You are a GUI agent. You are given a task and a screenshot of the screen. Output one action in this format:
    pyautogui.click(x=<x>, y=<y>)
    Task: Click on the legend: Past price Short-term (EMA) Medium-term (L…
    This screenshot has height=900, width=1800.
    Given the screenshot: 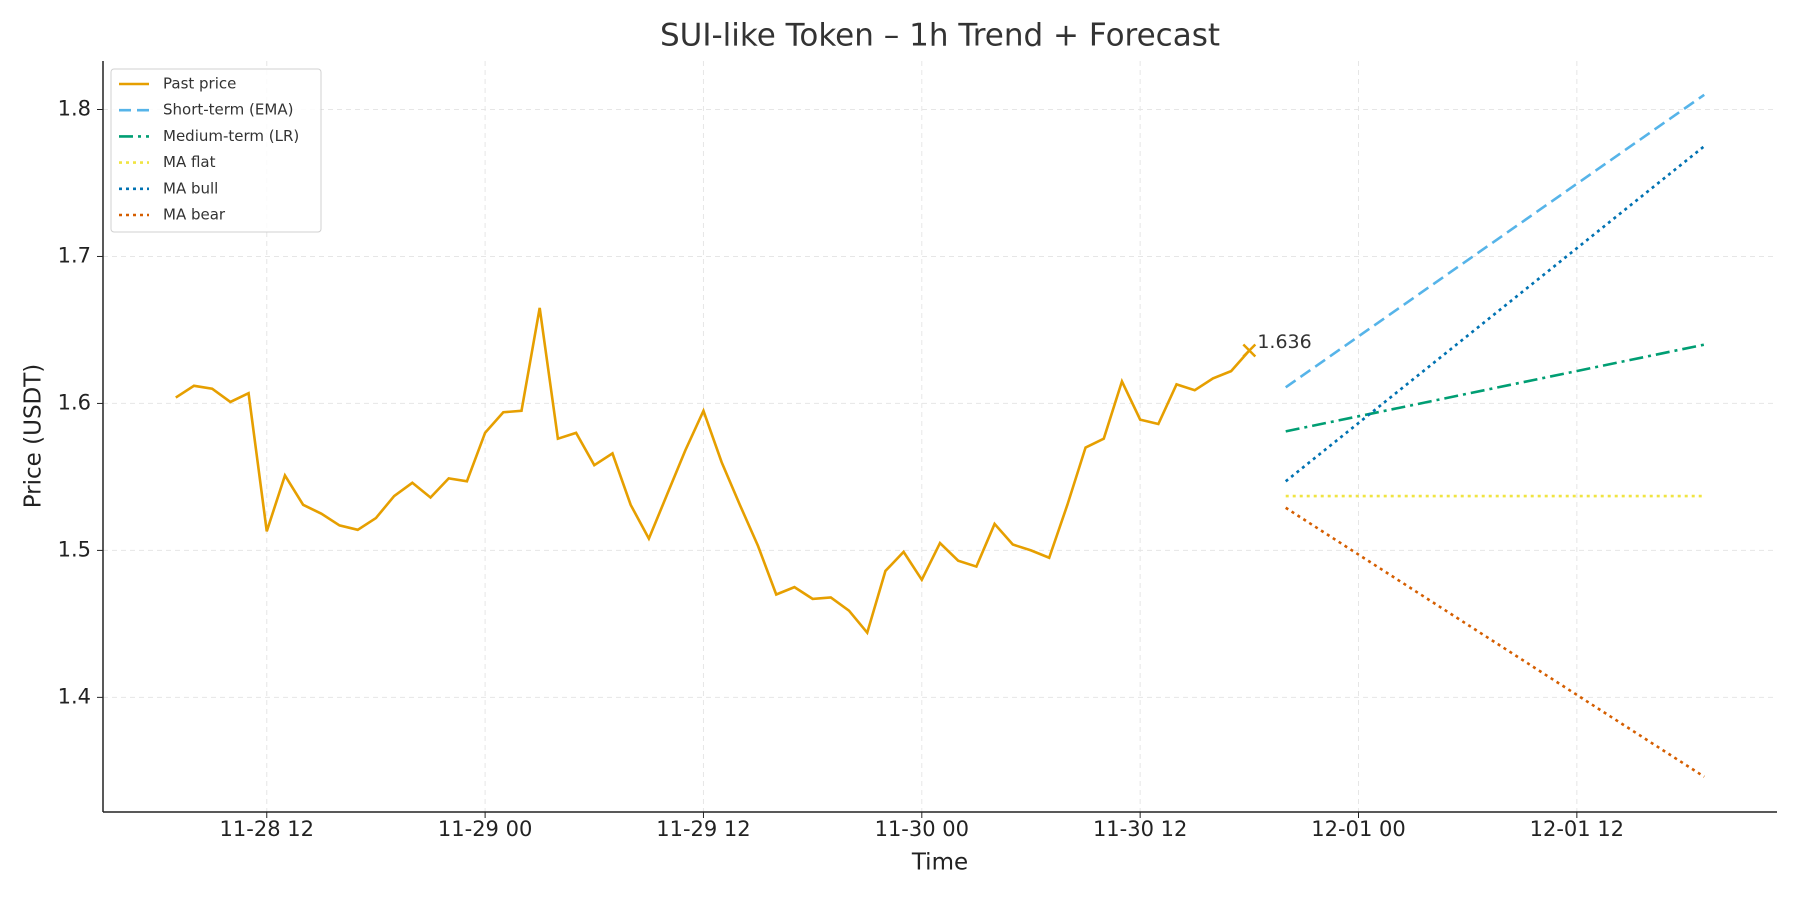 What is the action you would take?
    pyautogui.click(x=216, y=150)
    